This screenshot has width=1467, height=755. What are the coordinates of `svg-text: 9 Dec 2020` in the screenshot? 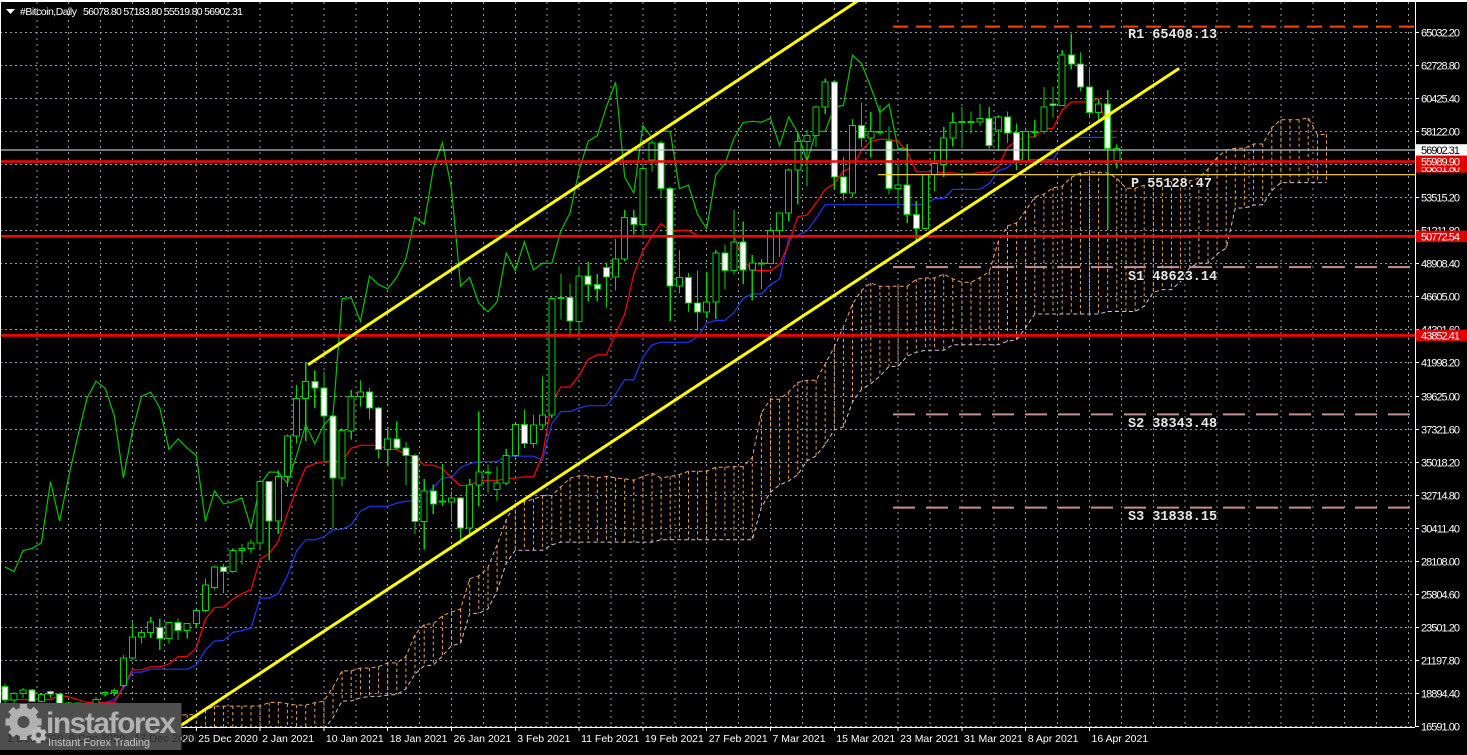 It's located at (97, 739).